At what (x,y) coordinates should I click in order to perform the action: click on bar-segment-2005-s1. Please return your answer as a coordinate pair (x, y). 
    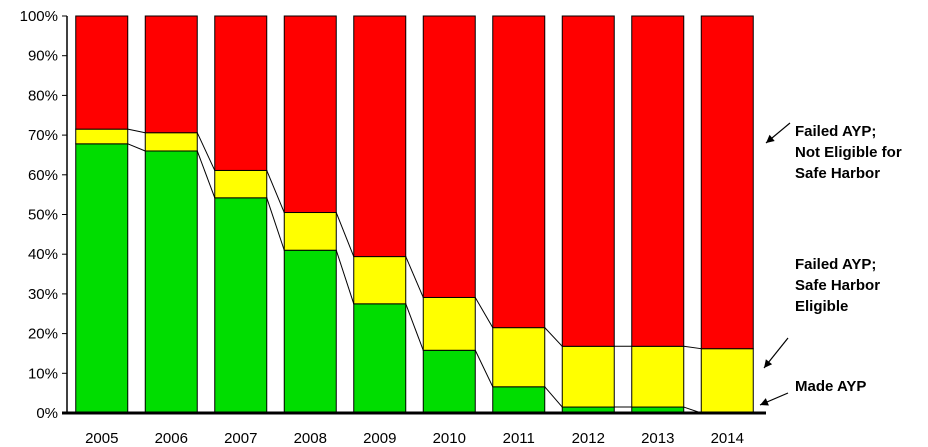
    Looking at the image, I should click on (102, 136).